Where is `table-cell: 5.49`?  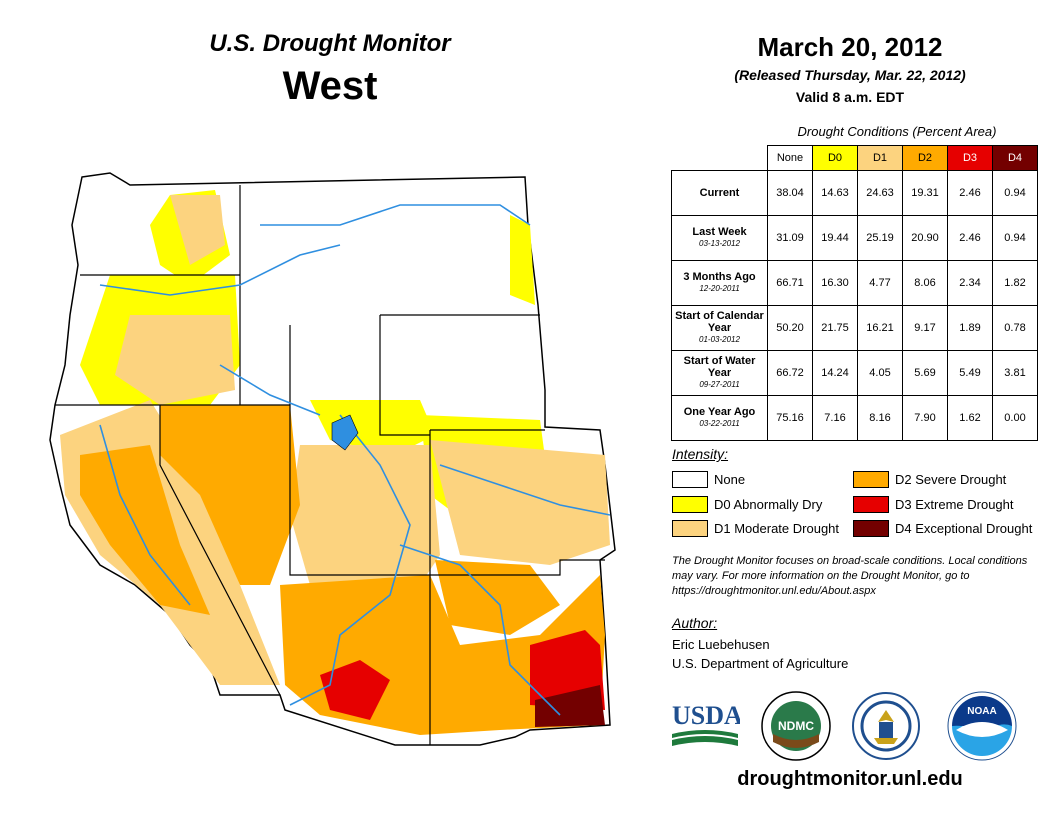 table-cell: 5.49 is located at coordinates (970, 373).